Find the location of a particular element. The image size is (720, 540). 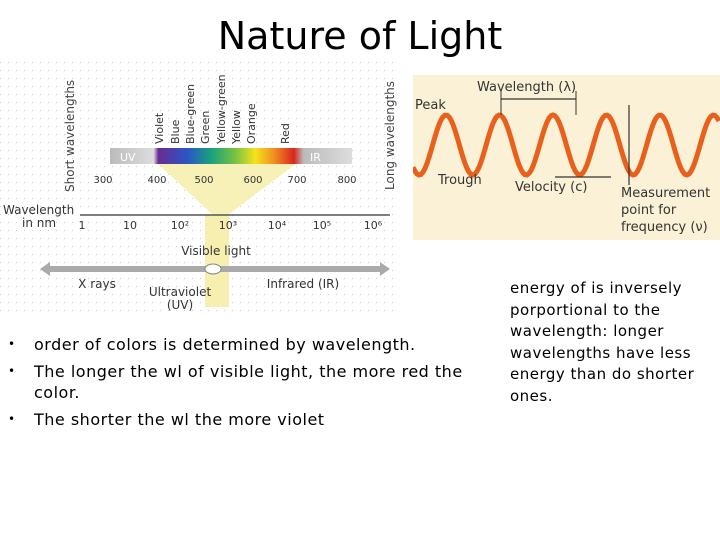

visible-band is located at coordinates (217, 261).